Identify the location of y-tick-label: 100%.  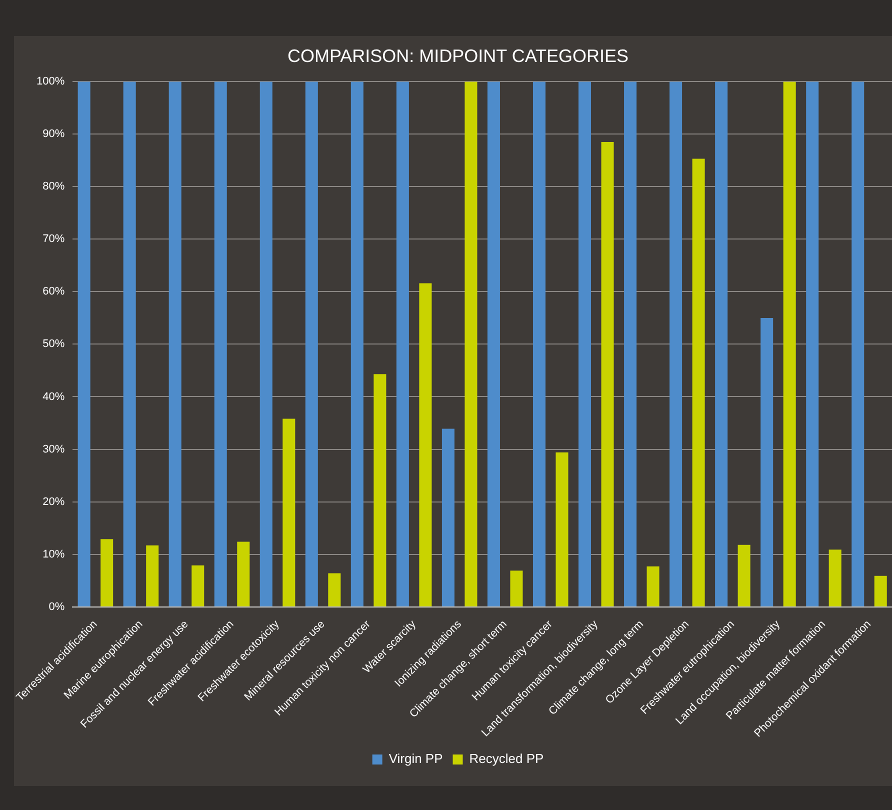
(50, 82).